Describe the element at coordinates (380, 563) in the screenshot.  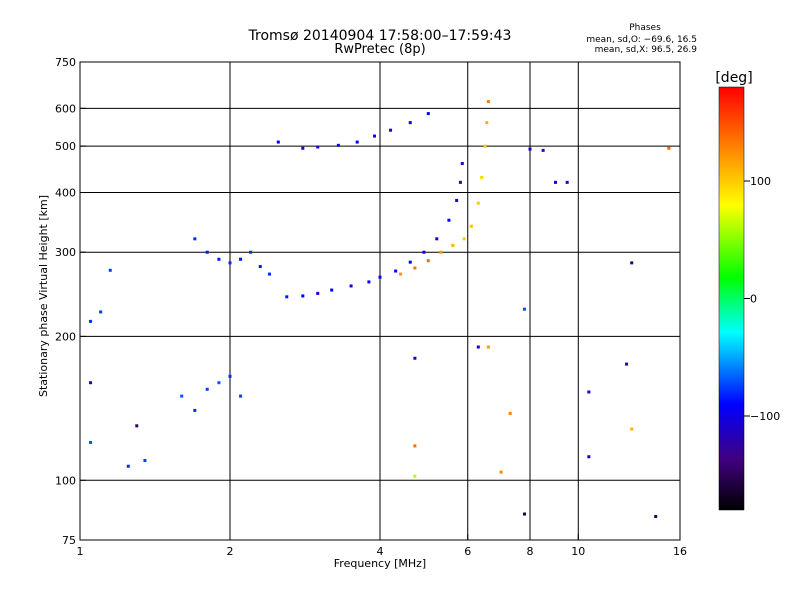
I see `x-axis-label: Frequency [MHz]` at that location.